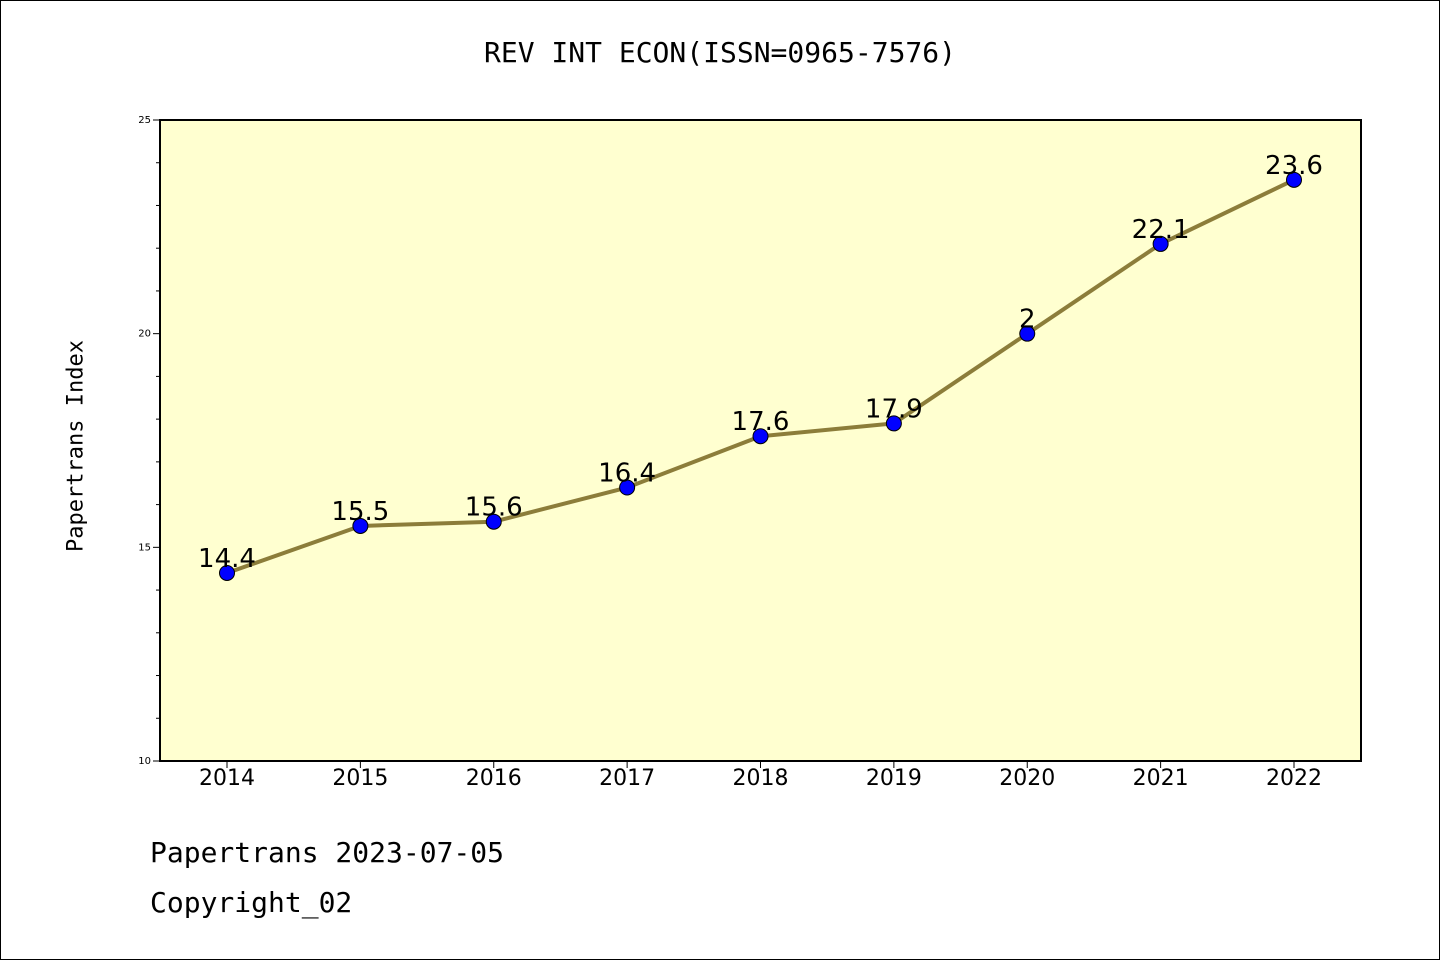  I want to click on x-tick-label: 2019, so click(894, 778).